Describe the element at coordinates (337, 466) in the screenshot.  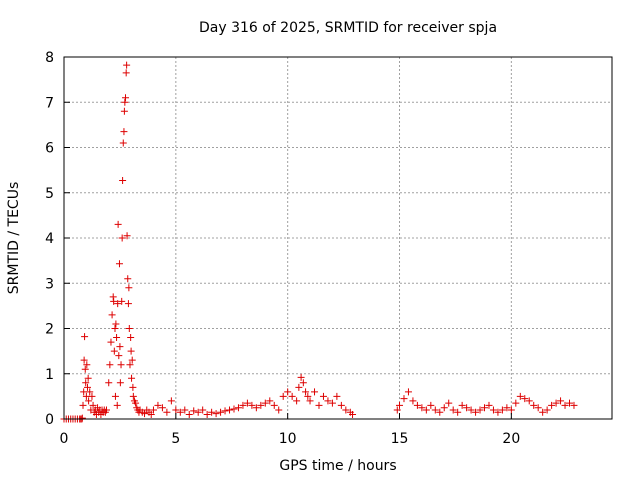
I see `x-axis-label: GPS time / hours` at that location.